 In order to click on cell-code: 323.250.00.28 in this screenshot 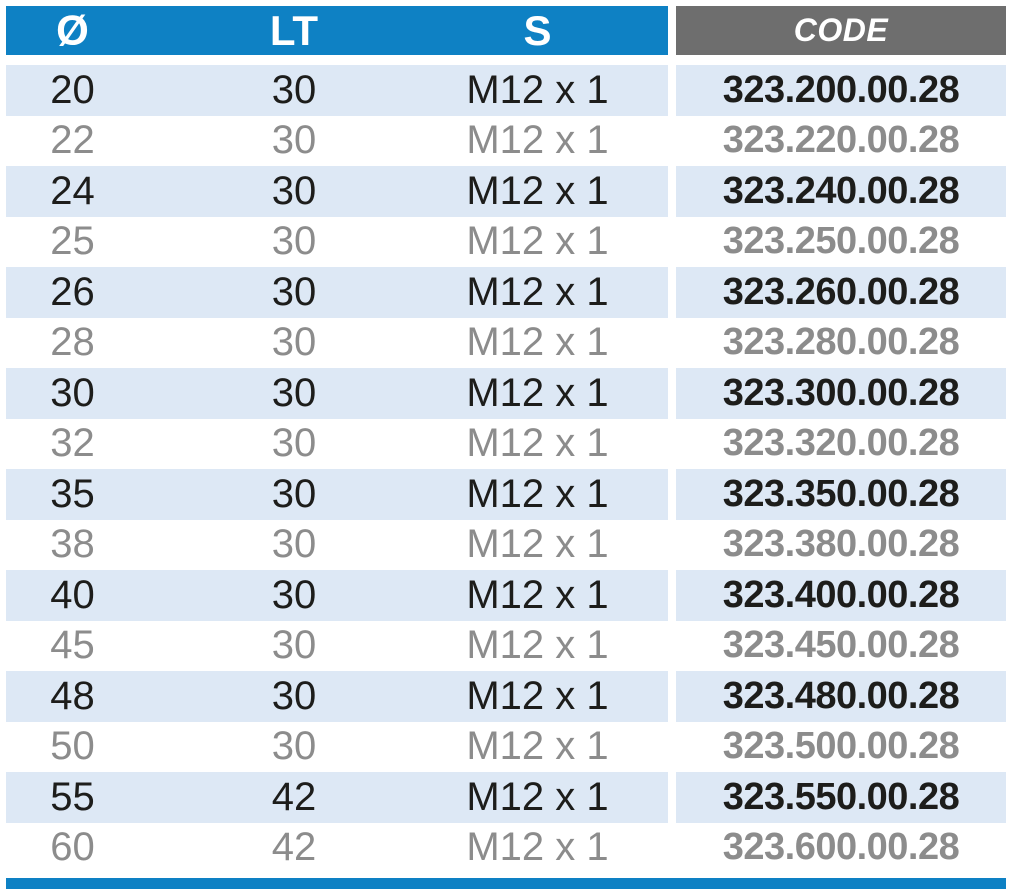, I will do `click(841, 241)`.